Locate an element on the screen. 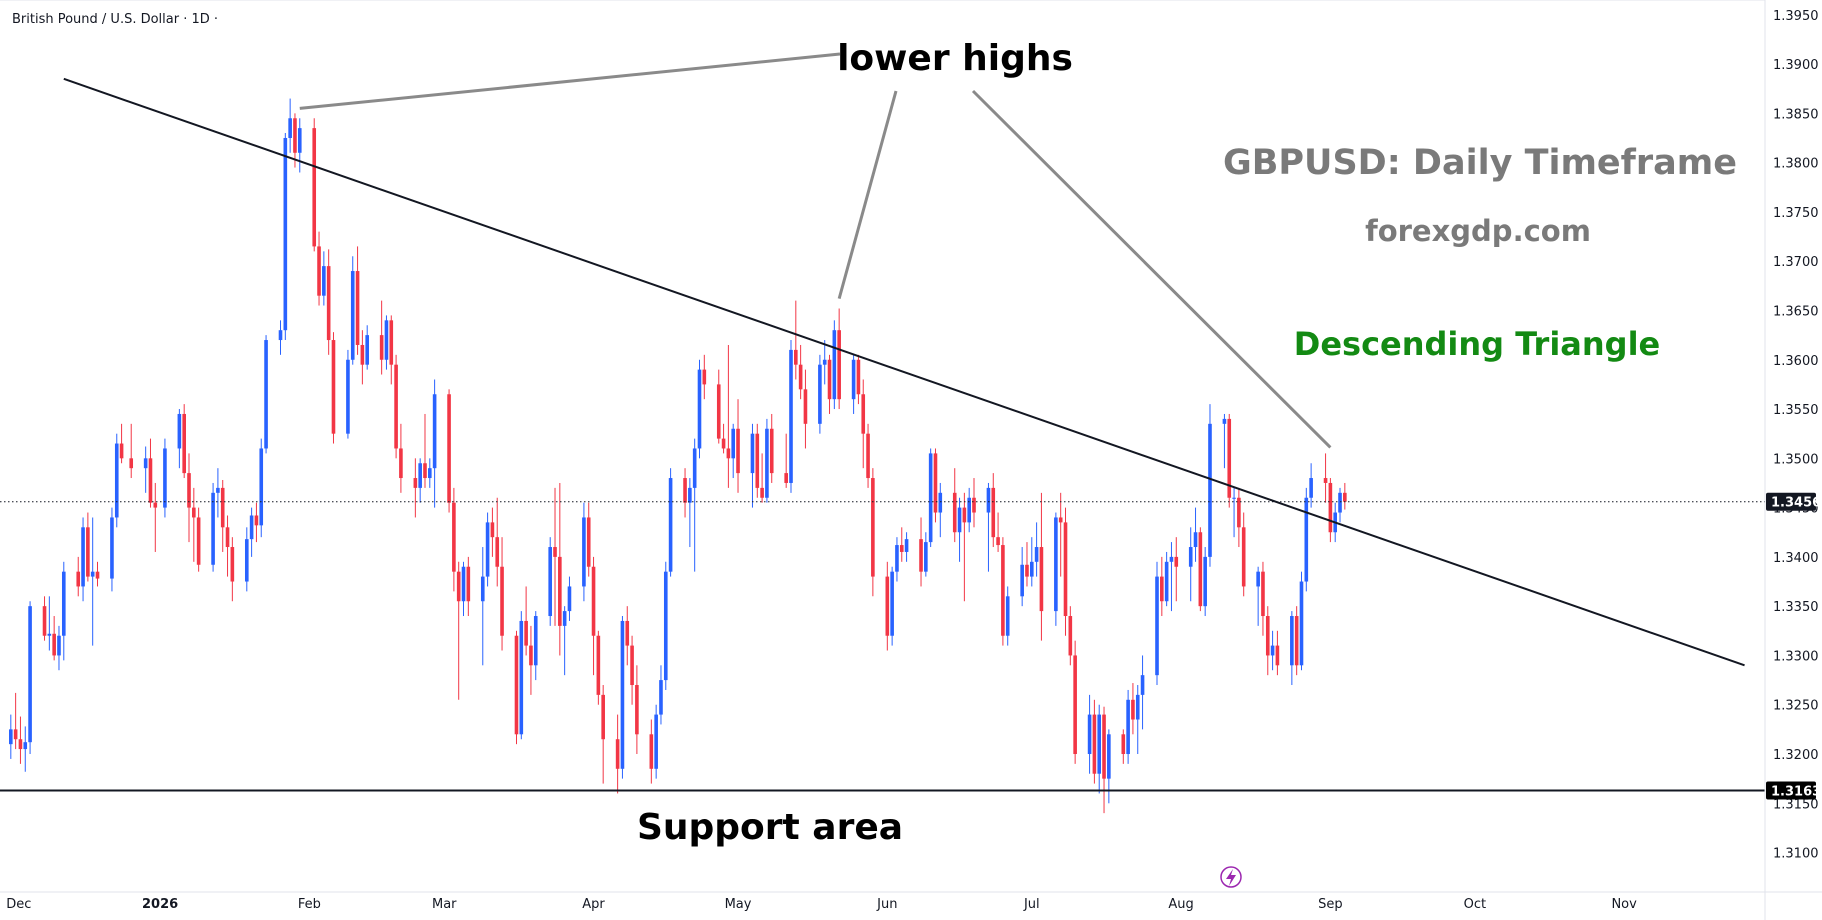 This screenshot has width=1822, height=920. lightning-icon is located at coordinates (1231, 877).